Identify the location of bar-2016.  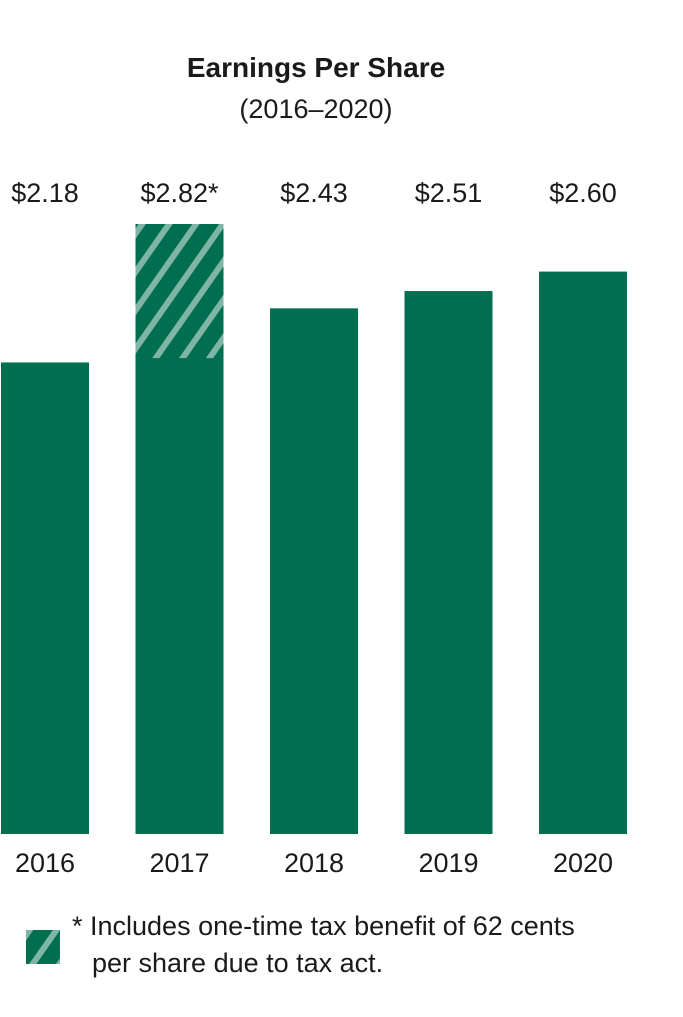
(45, 598).